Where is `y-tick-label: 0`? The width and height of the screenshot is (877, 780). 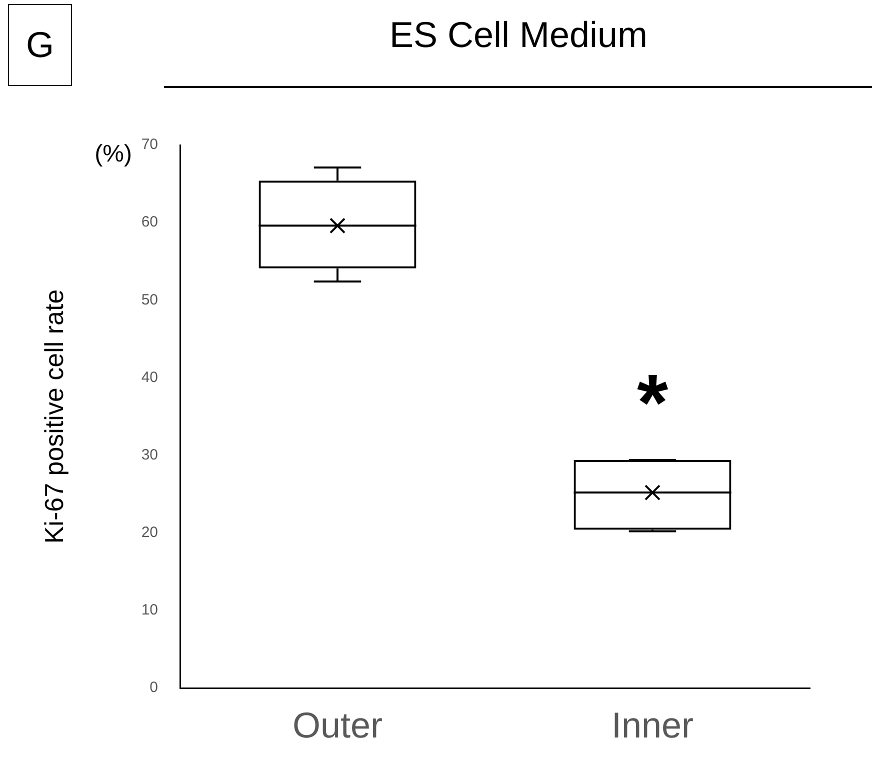
y-tick-label: 0 is located at coordinates (154, 687).